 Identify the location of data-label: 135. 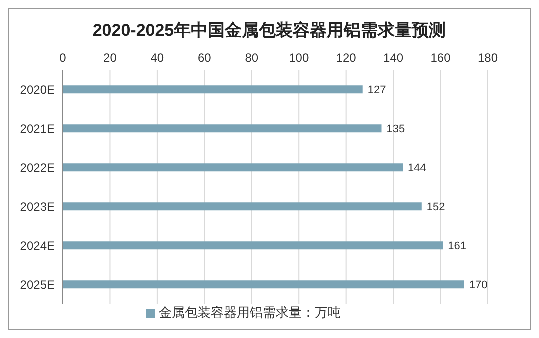
(396, 130).